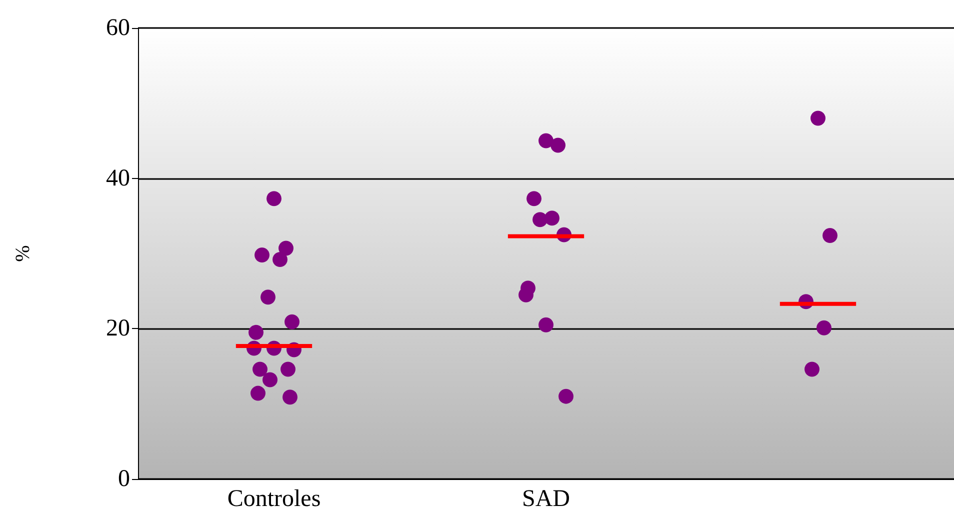  Describe the element at coordinates (23, 253) in the screenshot. I see `y-axis-title: %` at that location.